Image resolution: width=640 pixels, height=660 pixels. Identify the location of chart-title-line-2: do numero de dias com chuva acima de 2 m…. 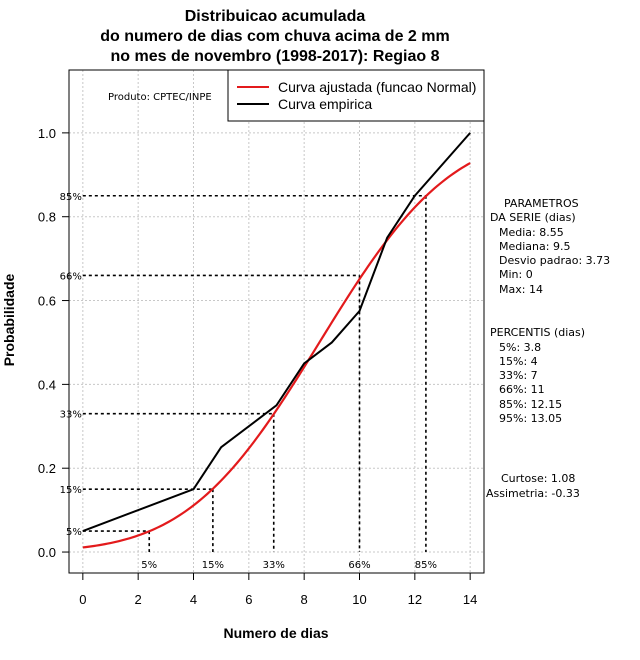
(274, 36).